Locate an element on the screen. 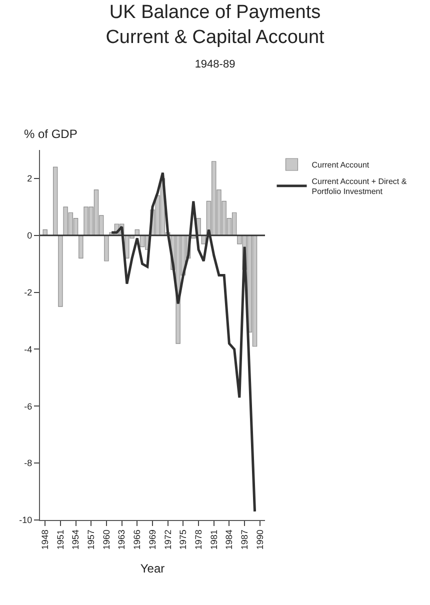  legend-label: Current Account + Direct & Portfolio Investment is located at coordinates (360, 186).